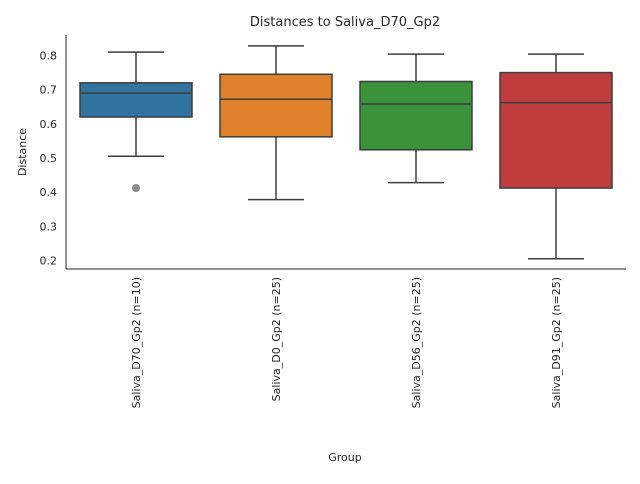 This screenshot has height=484, width=640. I want to click on y-axis-label: Distance, so click(22, 152).